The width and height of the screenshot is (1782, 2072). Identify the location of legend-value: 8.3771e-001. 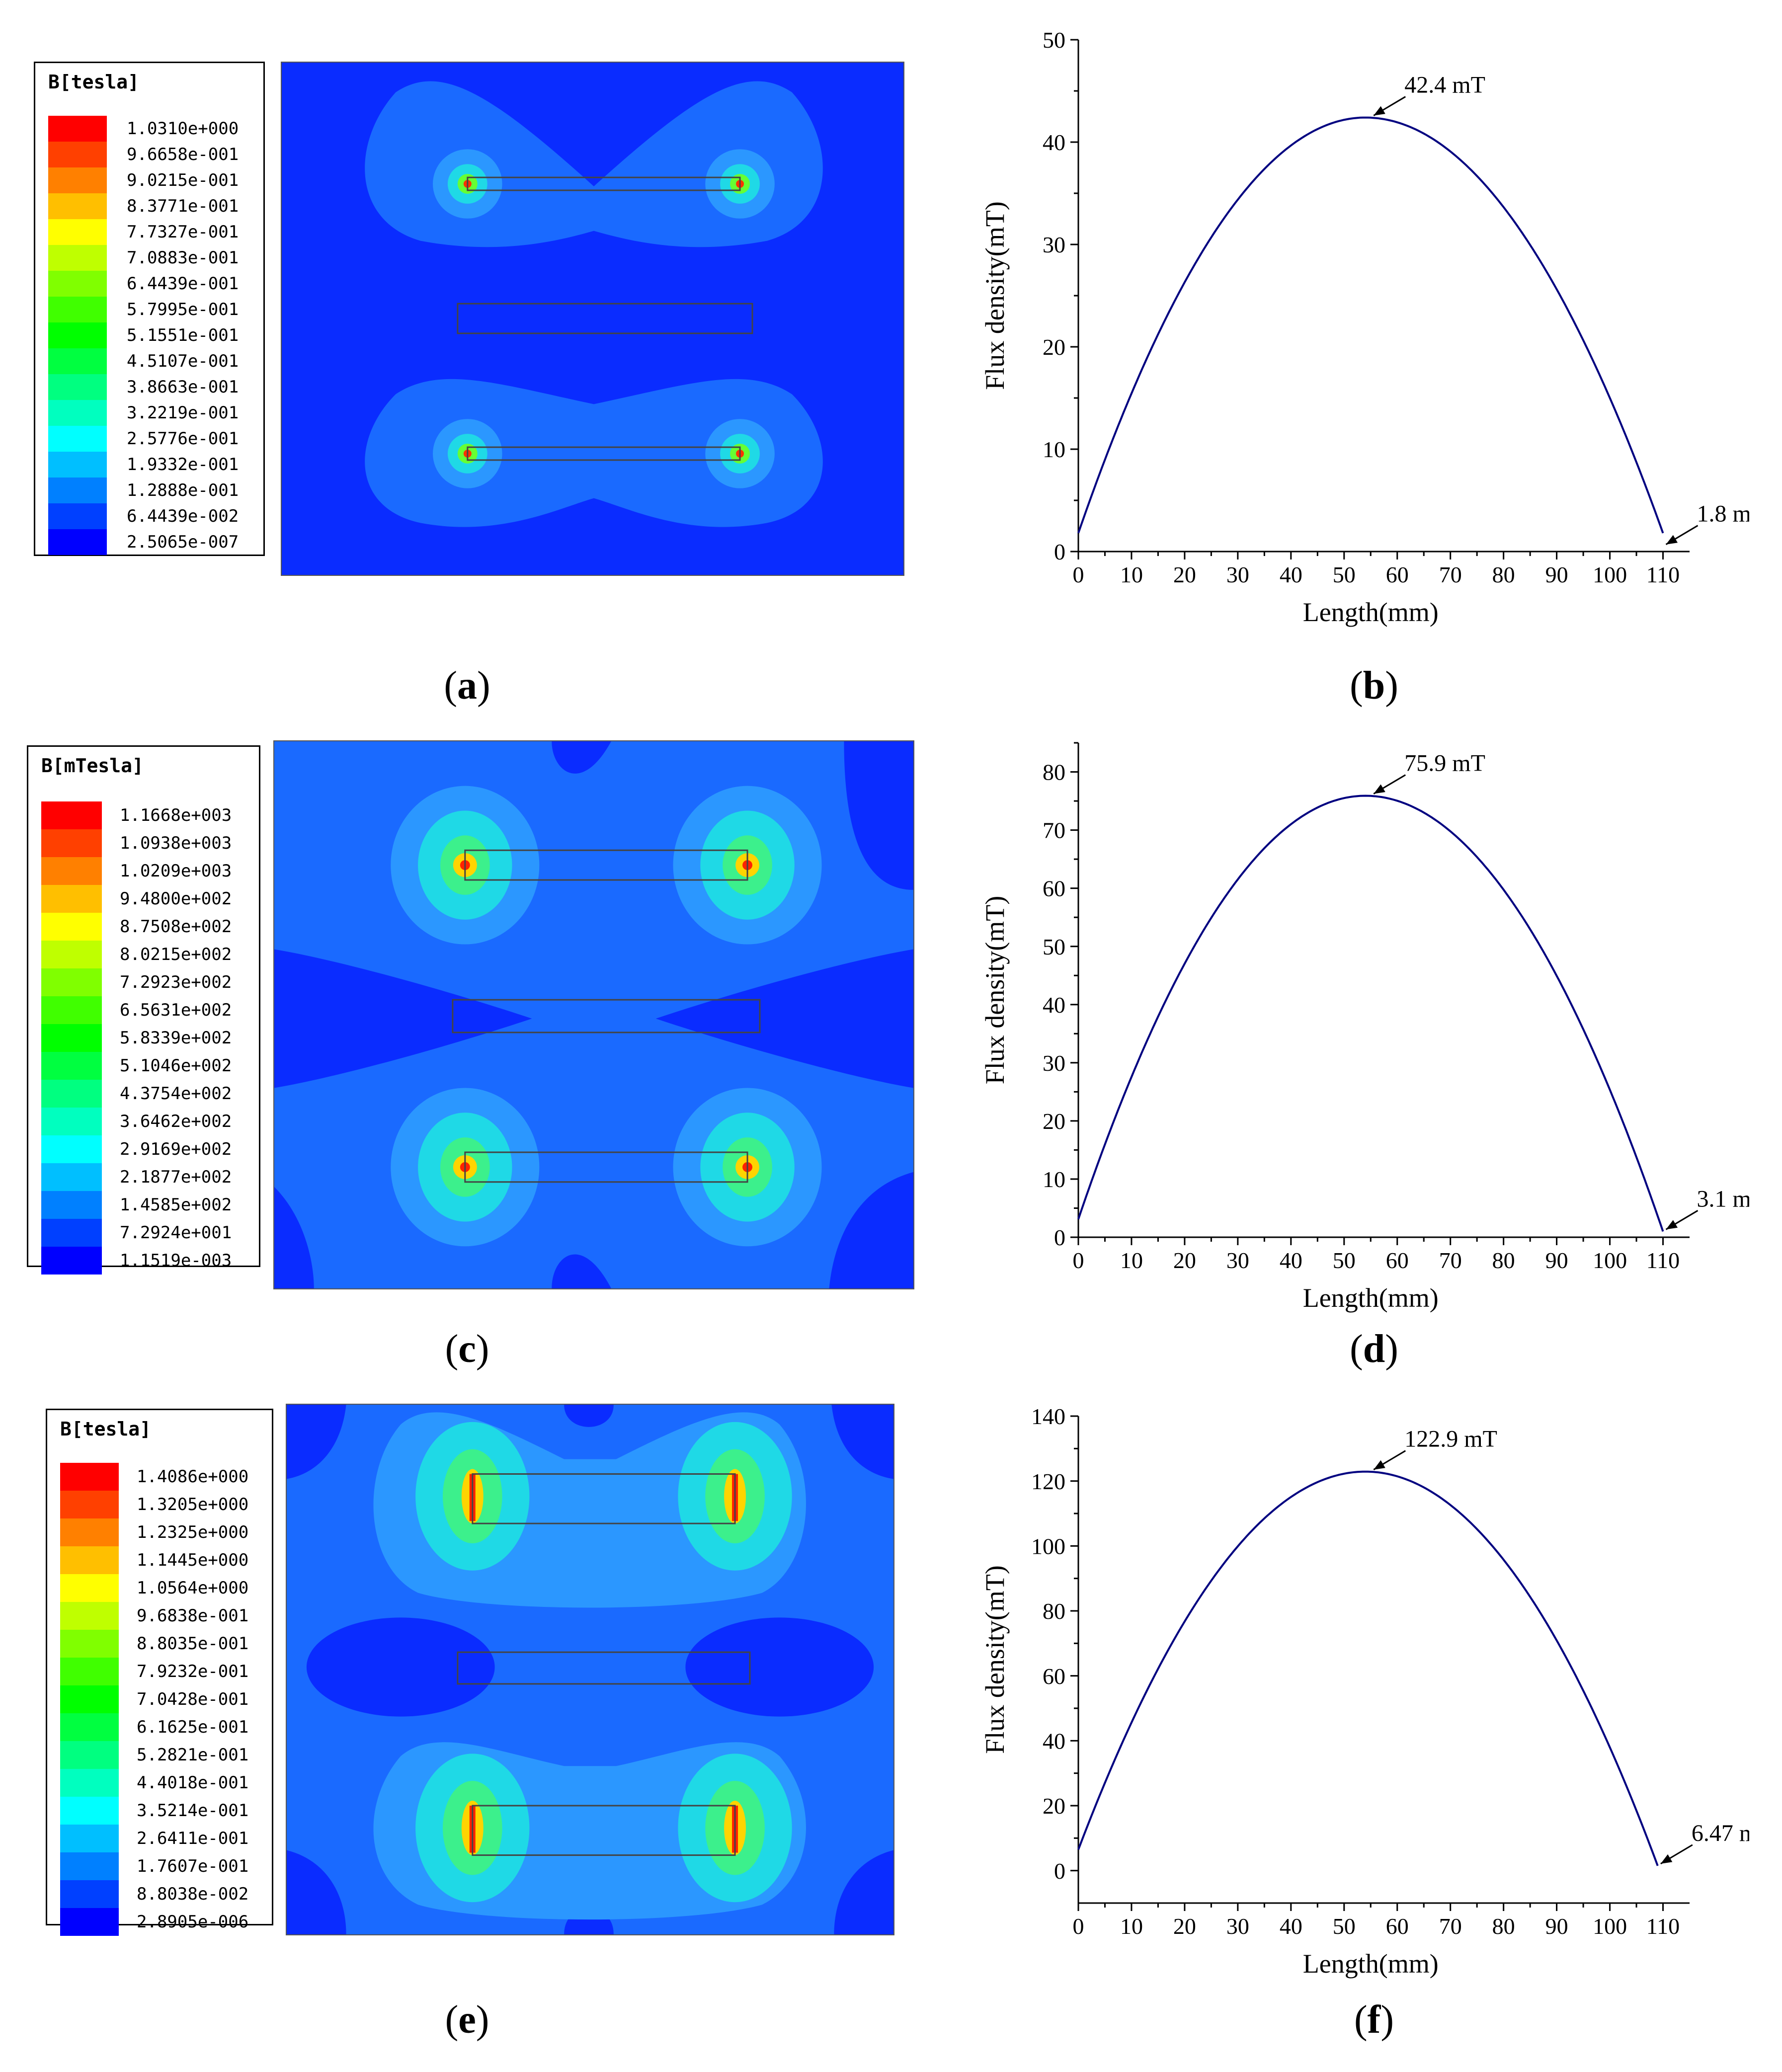
(183, 206).